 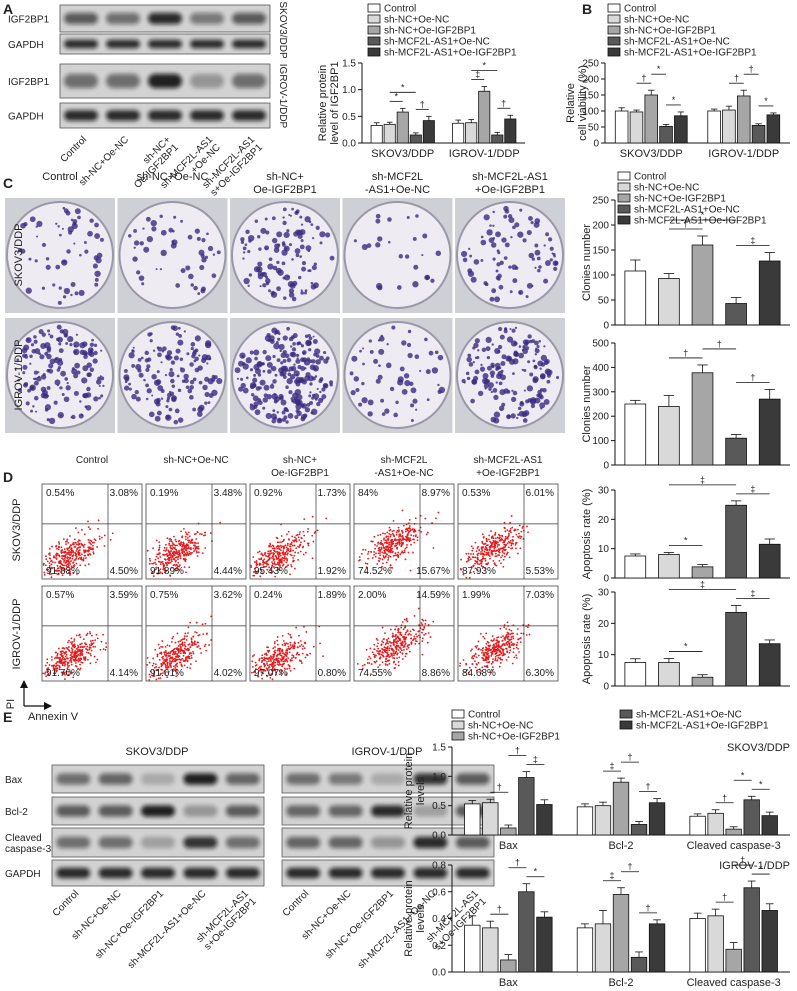 I want to click on y-tick-label: 0, so click(x=596, y=144).